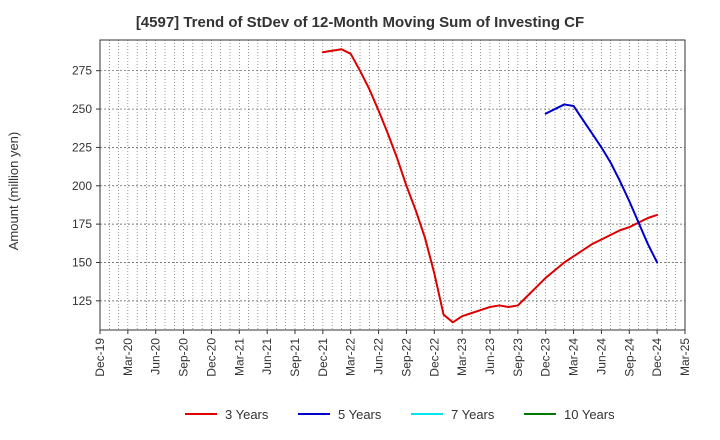 This screenshot has height=440, width=720. I want to click on x-tick-label: Mar-20, so click(128, 357).